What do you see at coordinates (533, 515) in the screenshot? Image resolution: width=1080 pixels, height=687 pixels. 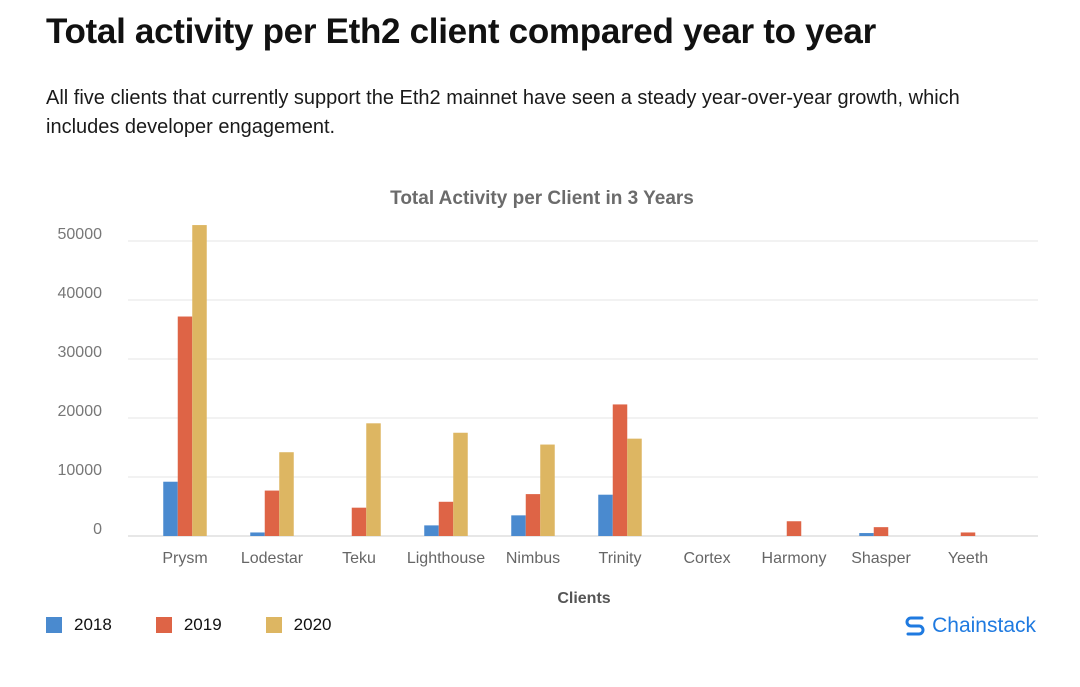 I see `bar-nimbus-2019` at bounding box center [533, 515].